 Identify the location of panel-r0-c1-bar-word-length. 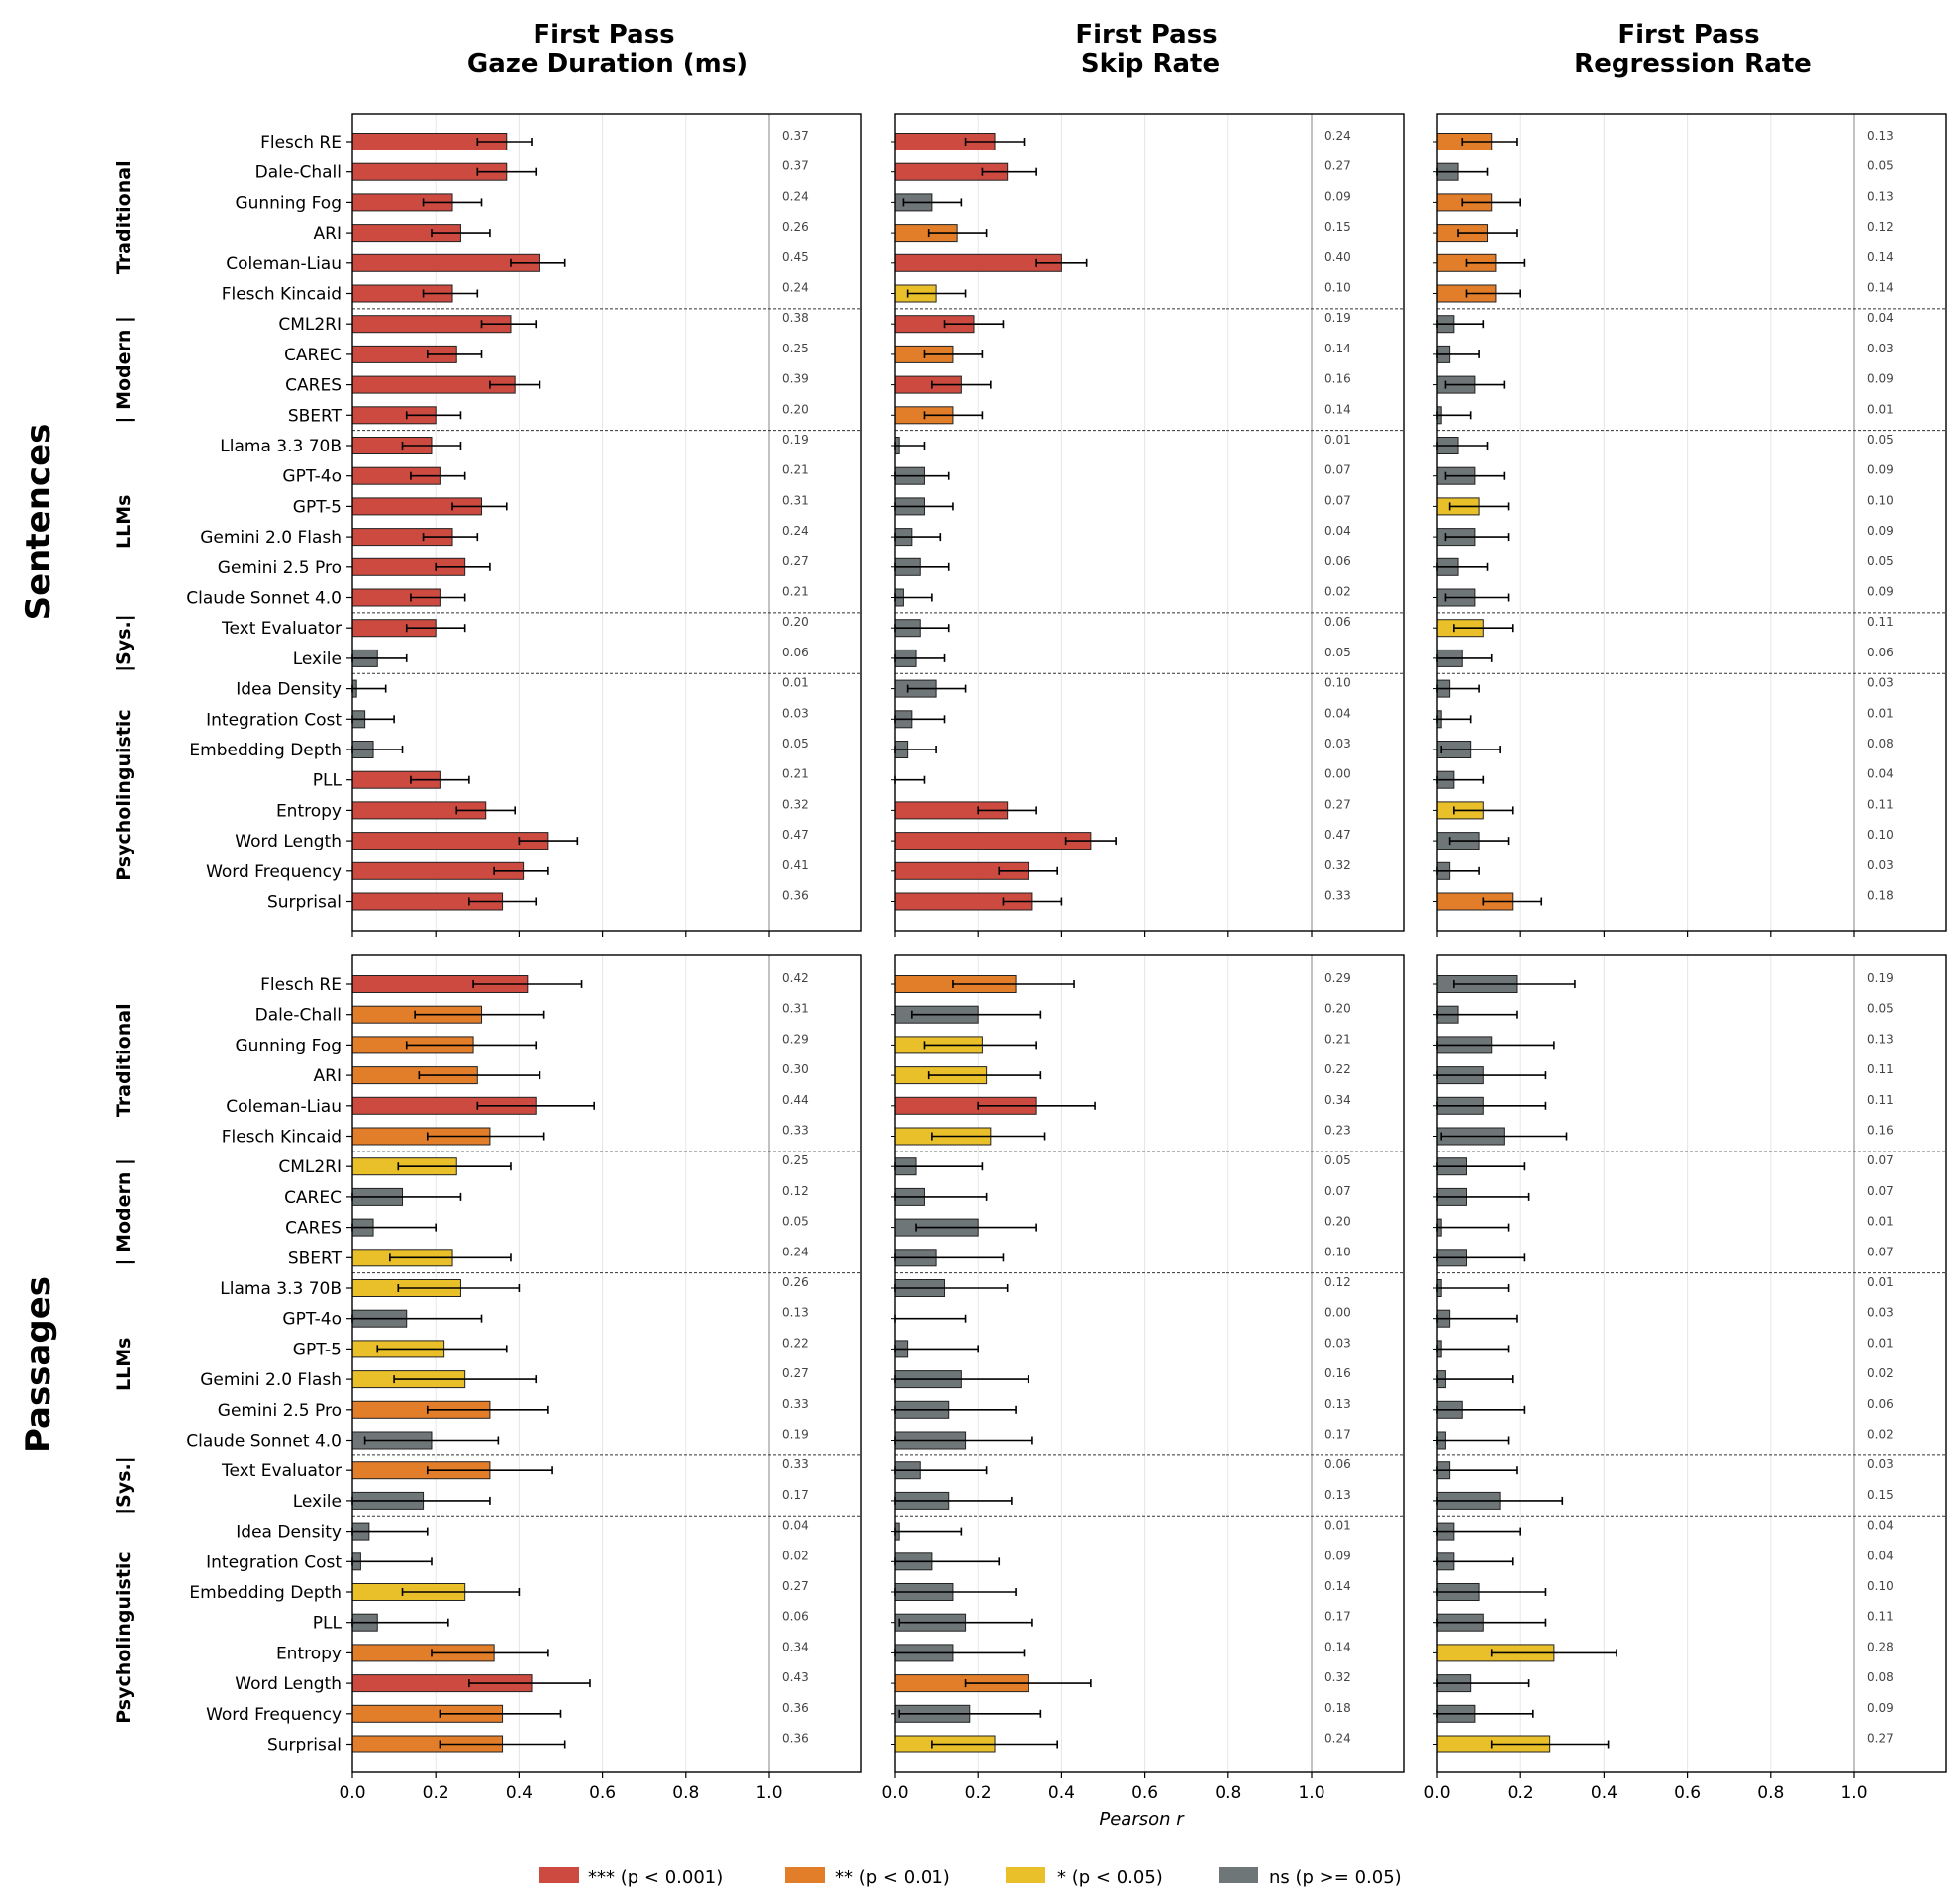
(993, 841).